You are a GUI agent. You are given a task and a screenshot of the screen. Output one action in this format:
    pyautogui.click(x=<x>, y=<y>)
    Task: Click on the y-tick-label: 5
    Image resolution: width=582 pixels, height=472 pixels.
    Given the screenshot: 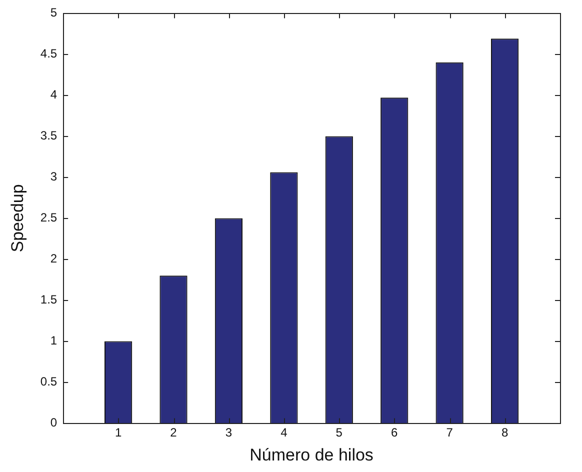 What is the action you would take?
    pyautogui.click(x=54, y=13)
    